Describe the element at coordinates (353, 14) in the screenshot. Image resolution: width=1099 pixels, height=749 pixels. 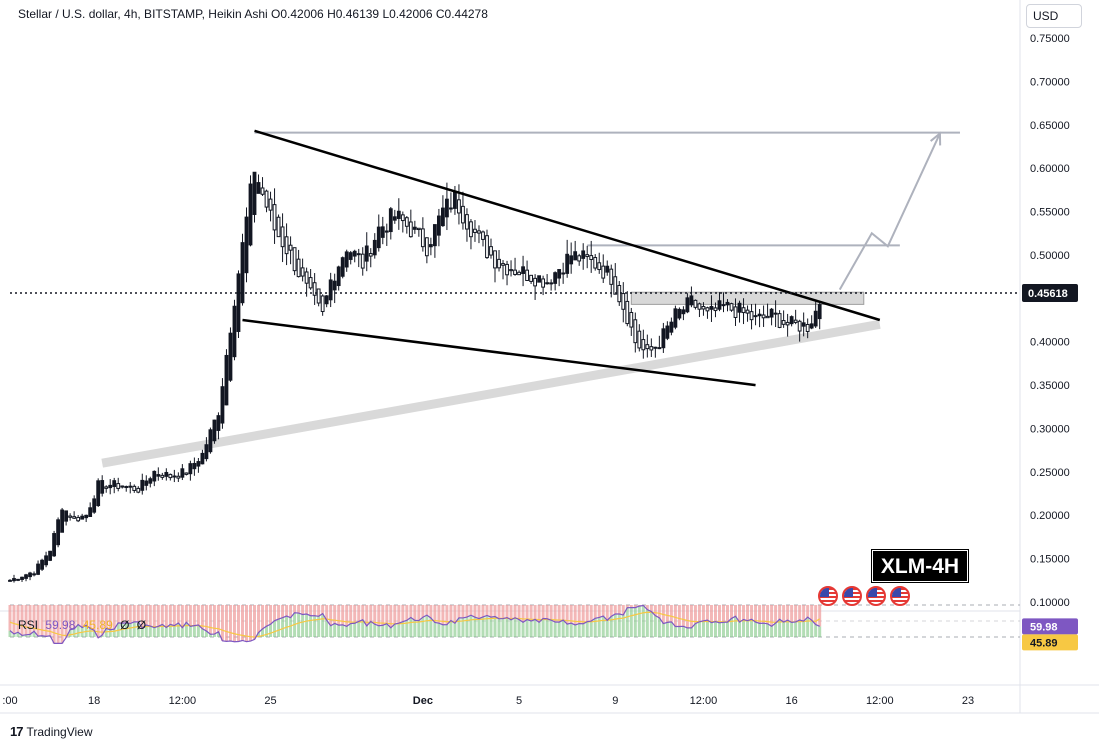
I see `ohlc-high: H0.46139` at that location.